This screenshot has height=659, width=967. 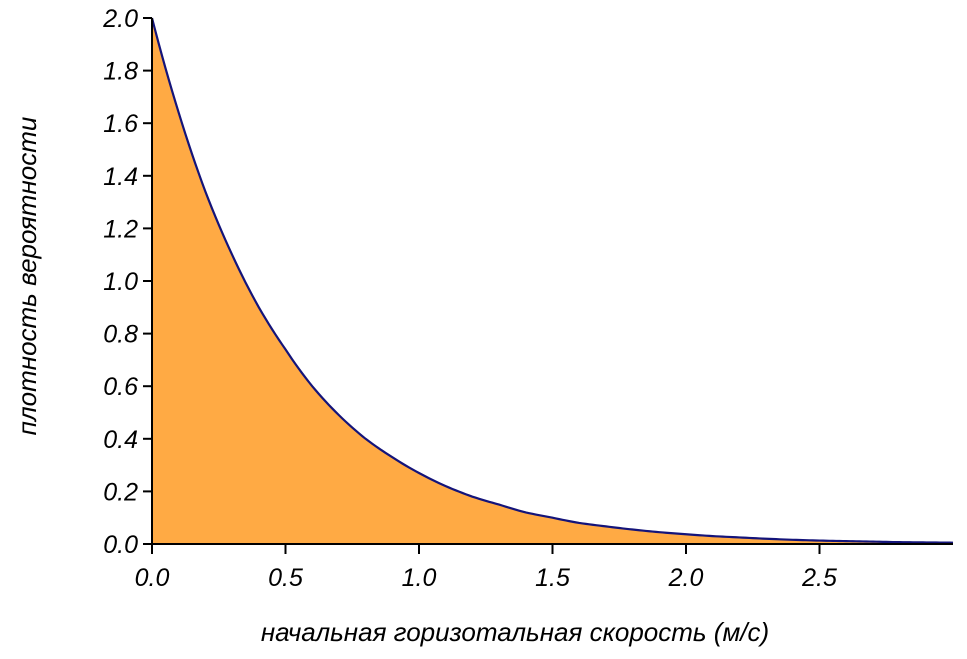 What do you see at coordinates (819, 578) in the screenshot?
I see `x-tick-label: 2.5` at bounding box center [819, 578].